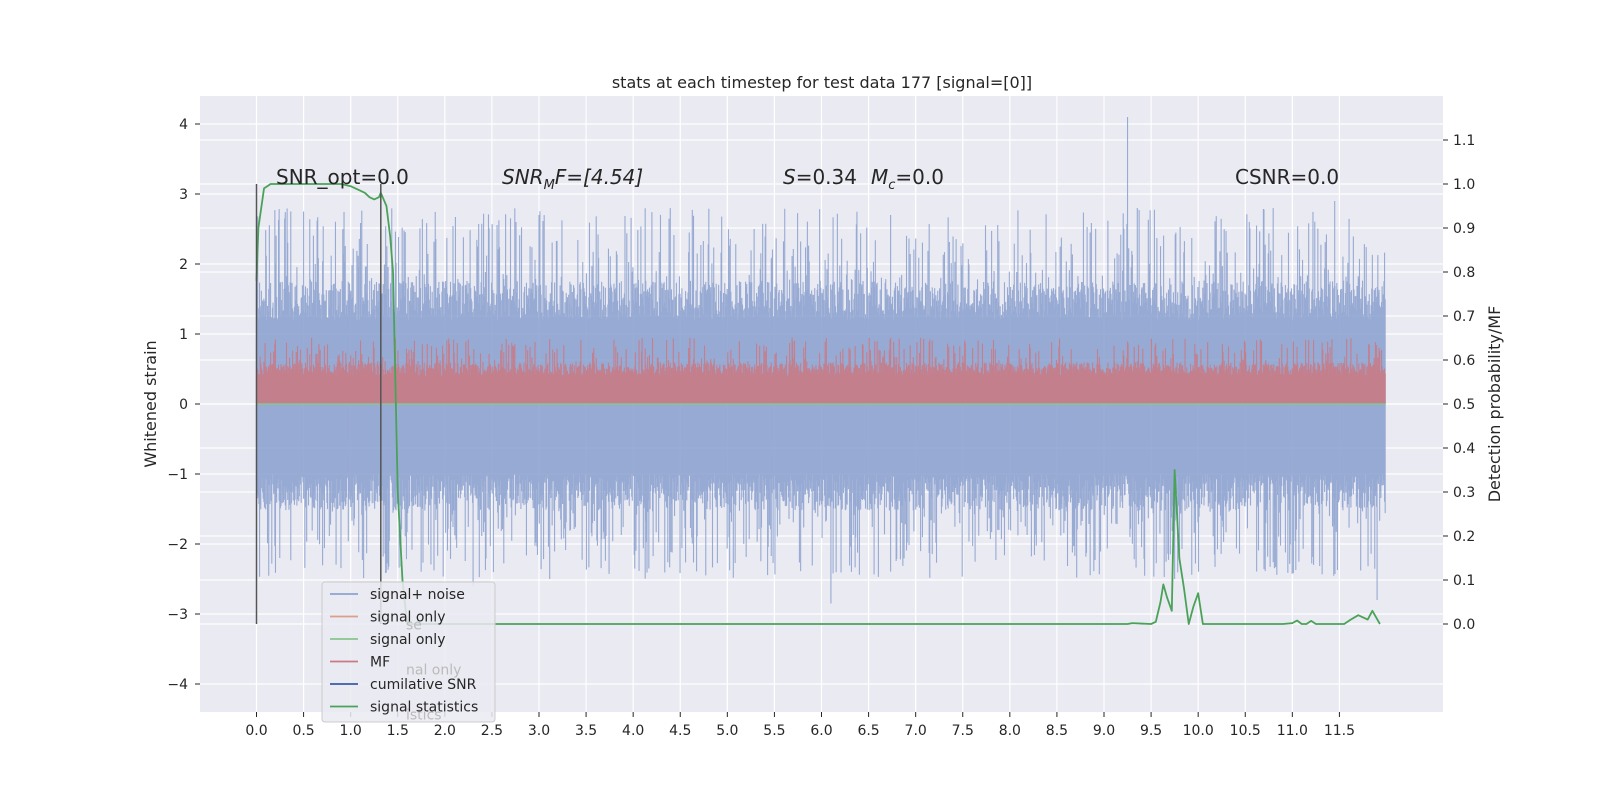 The image size is (1600, 800). I want to click on y-tick-label-left: 3, so click(183, 195).